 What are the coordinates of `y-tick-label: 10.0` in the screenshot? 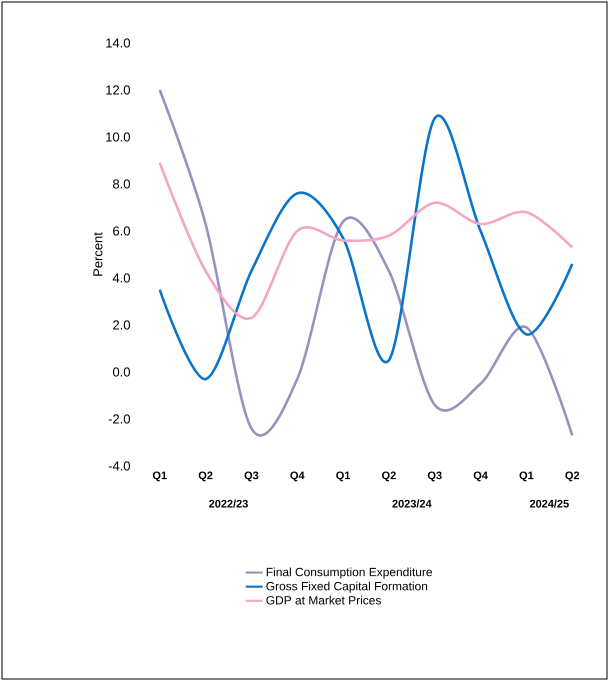 It's located at (118, 137).